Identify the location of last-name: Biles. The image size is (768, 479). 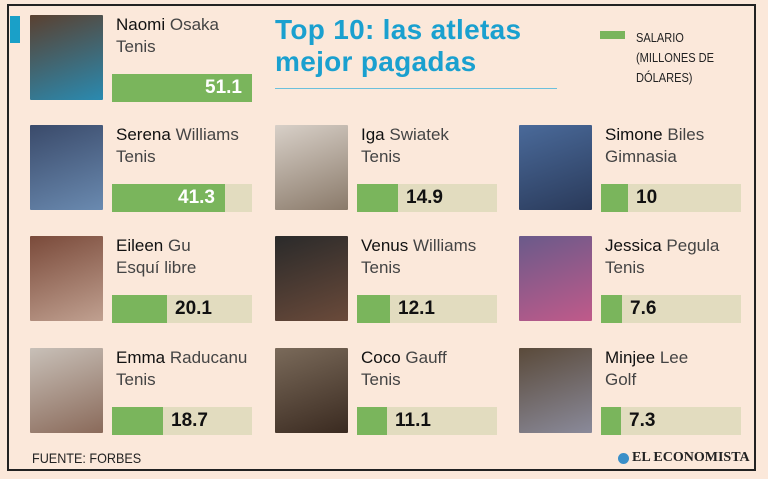
(686, 134).